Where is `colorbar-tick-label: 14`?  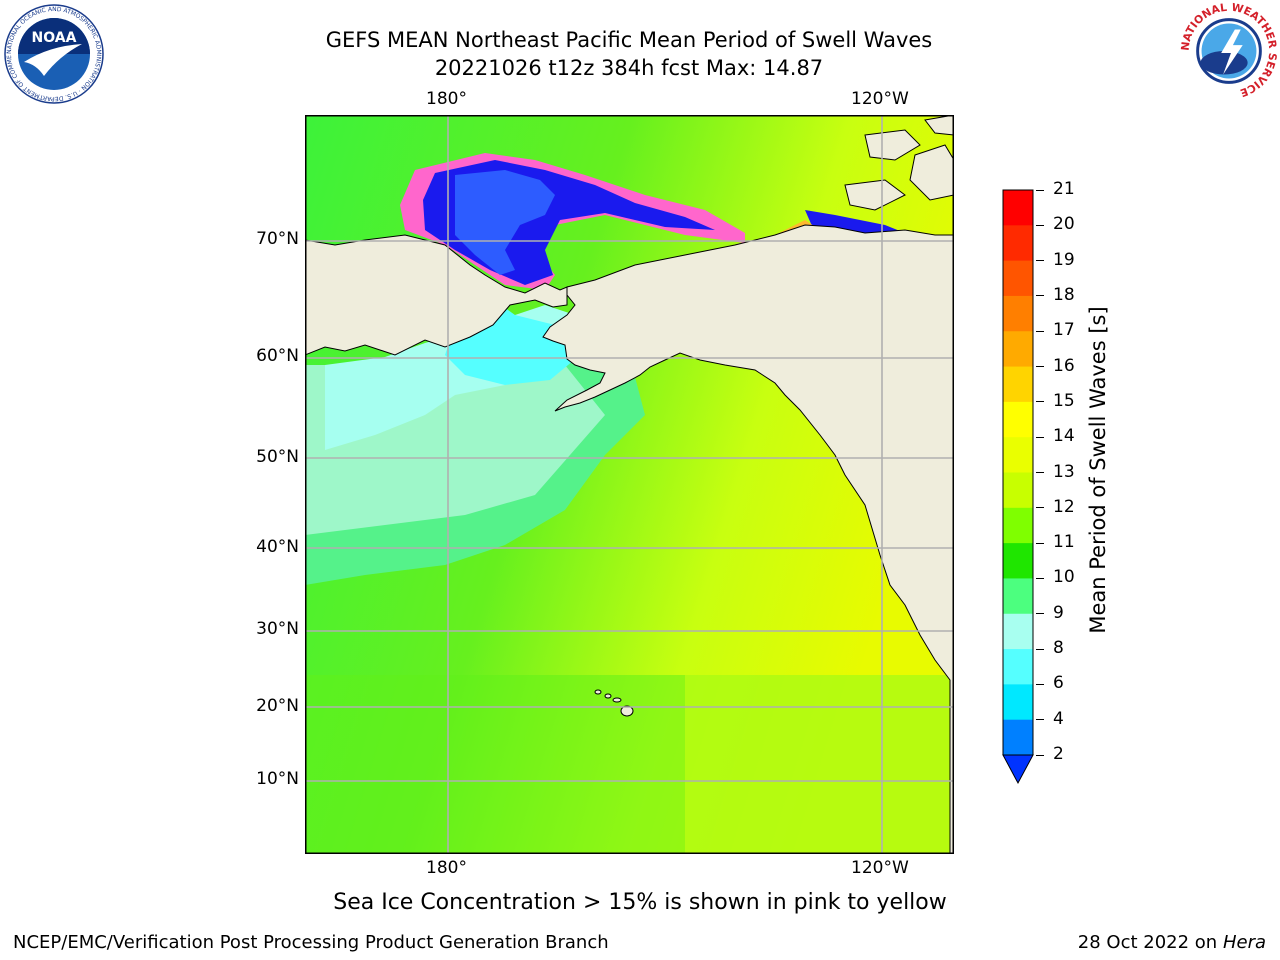 colorbar-tick-label: 14 is located at coordinates (1064, 436).